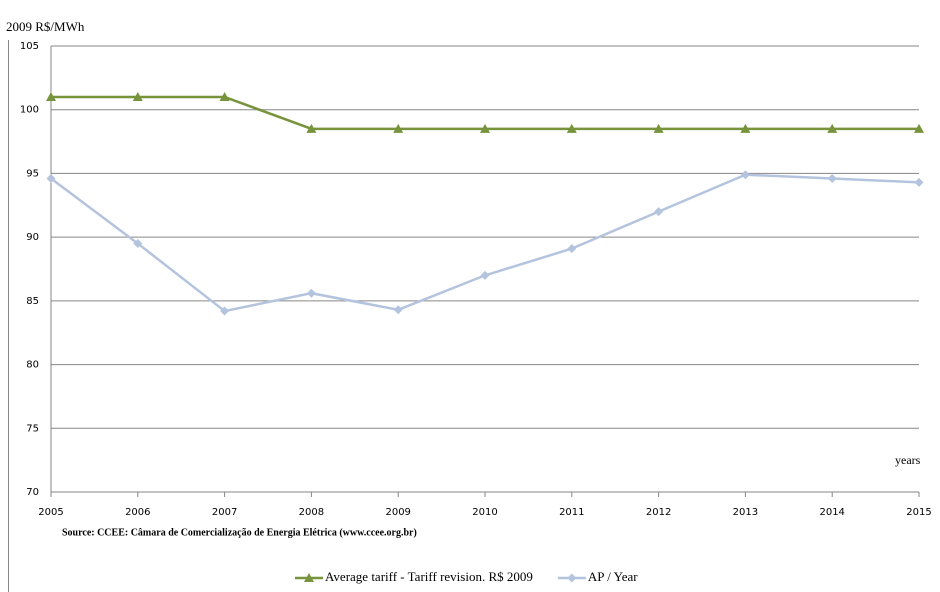 This screenshot has height=592, width=940. I want to click on x-axis-label: years, so click(908, 460).